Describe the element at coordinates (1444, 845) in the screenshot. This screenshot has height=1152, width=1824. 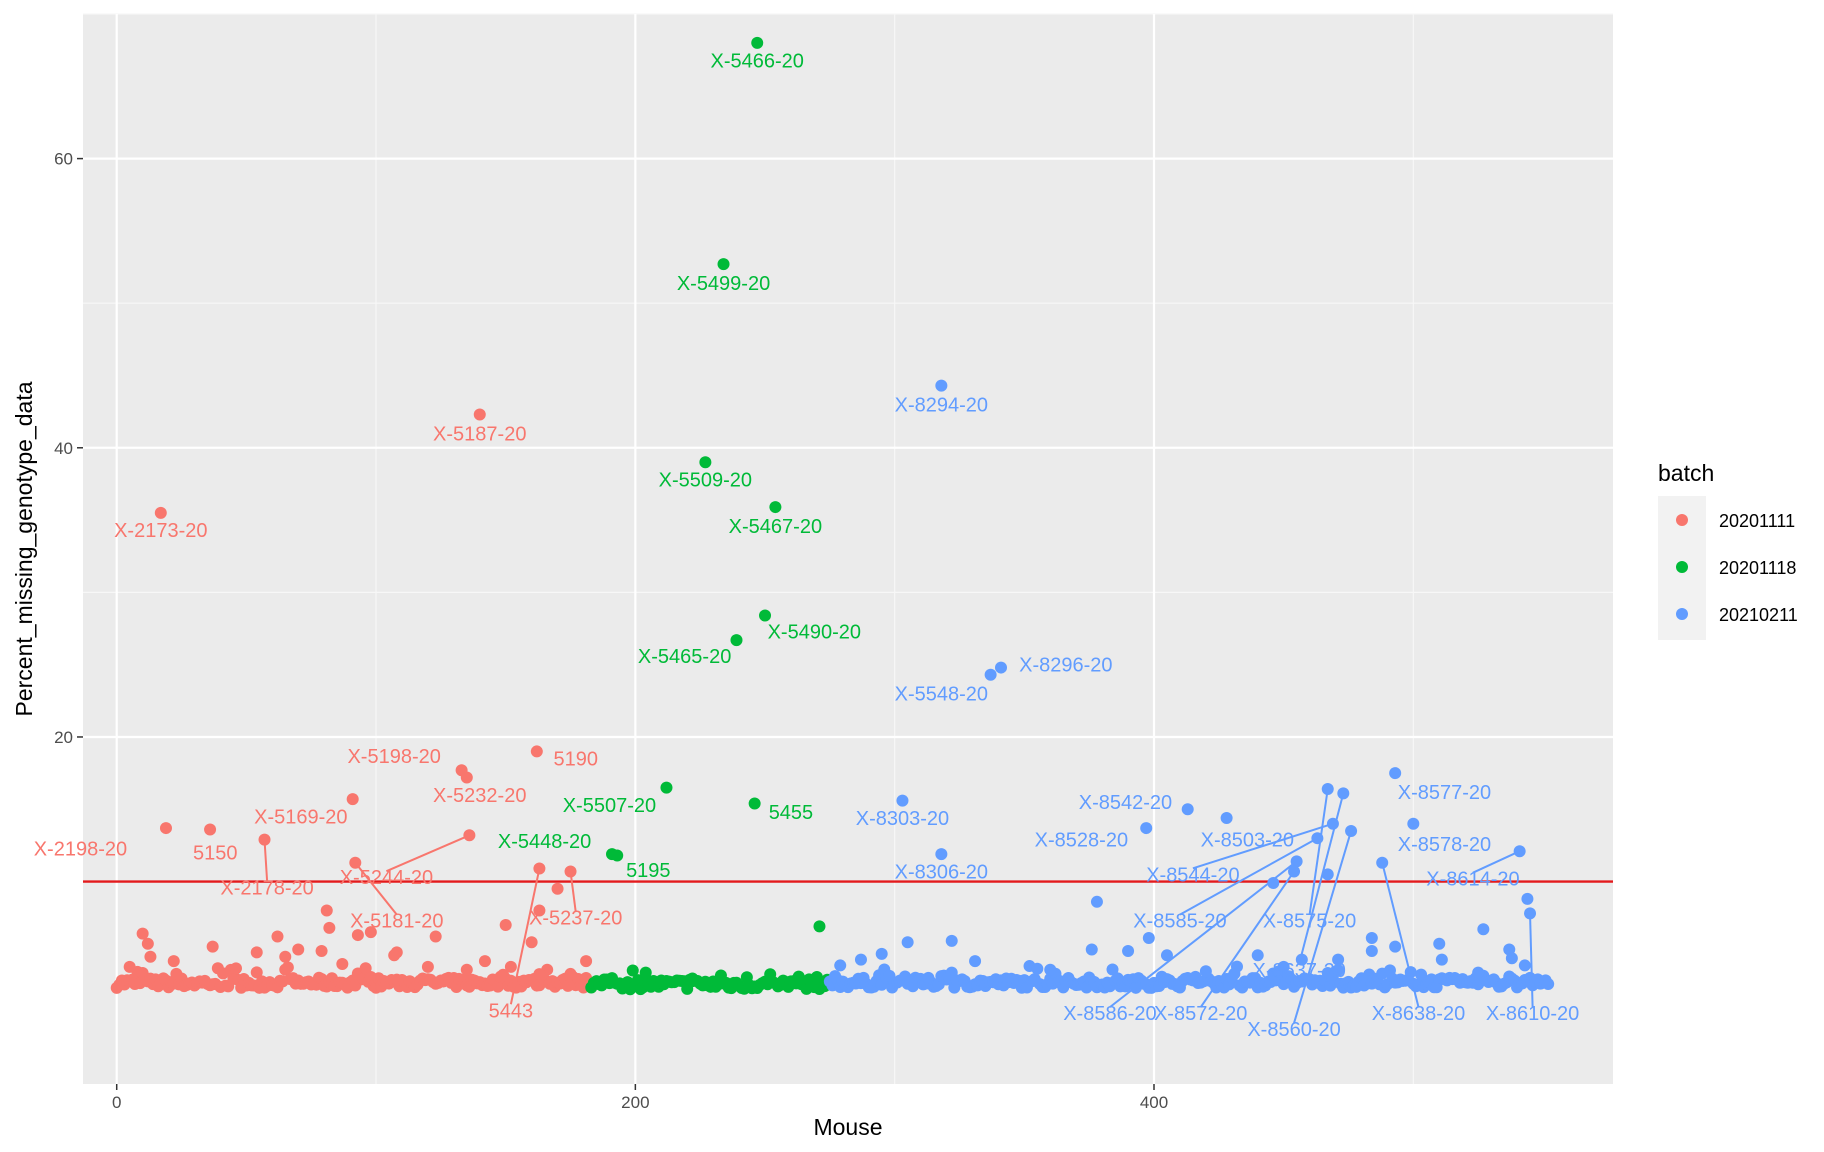
I see `point-label: X-8578-20` at that location.